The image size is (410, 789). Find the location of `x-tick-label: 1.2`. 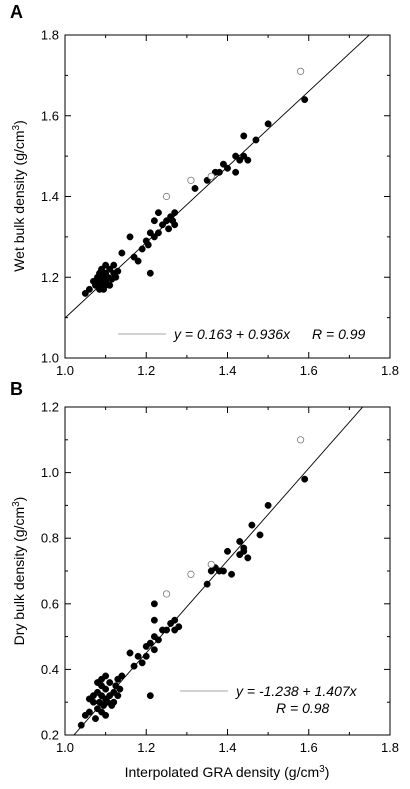

x-tick-label: 1.2 is located at coordinates (146, 370).